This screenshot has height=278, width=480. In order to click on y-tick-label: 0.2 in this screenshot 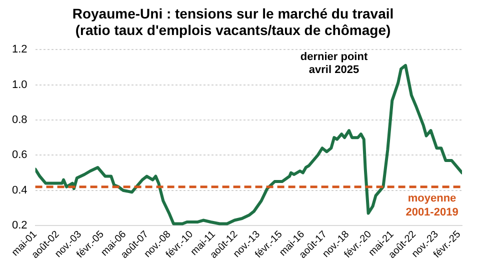, I will do `click(20, 226)`.